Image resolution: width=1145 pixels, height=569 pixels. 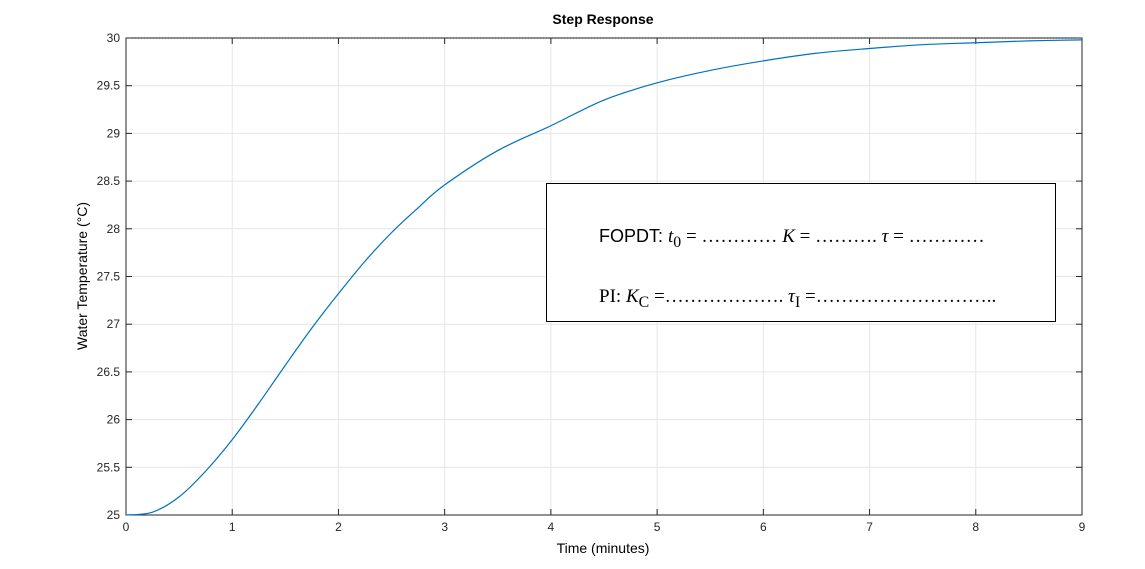 I want to click on y-tick-label: 27, so click(x=114, y=324).